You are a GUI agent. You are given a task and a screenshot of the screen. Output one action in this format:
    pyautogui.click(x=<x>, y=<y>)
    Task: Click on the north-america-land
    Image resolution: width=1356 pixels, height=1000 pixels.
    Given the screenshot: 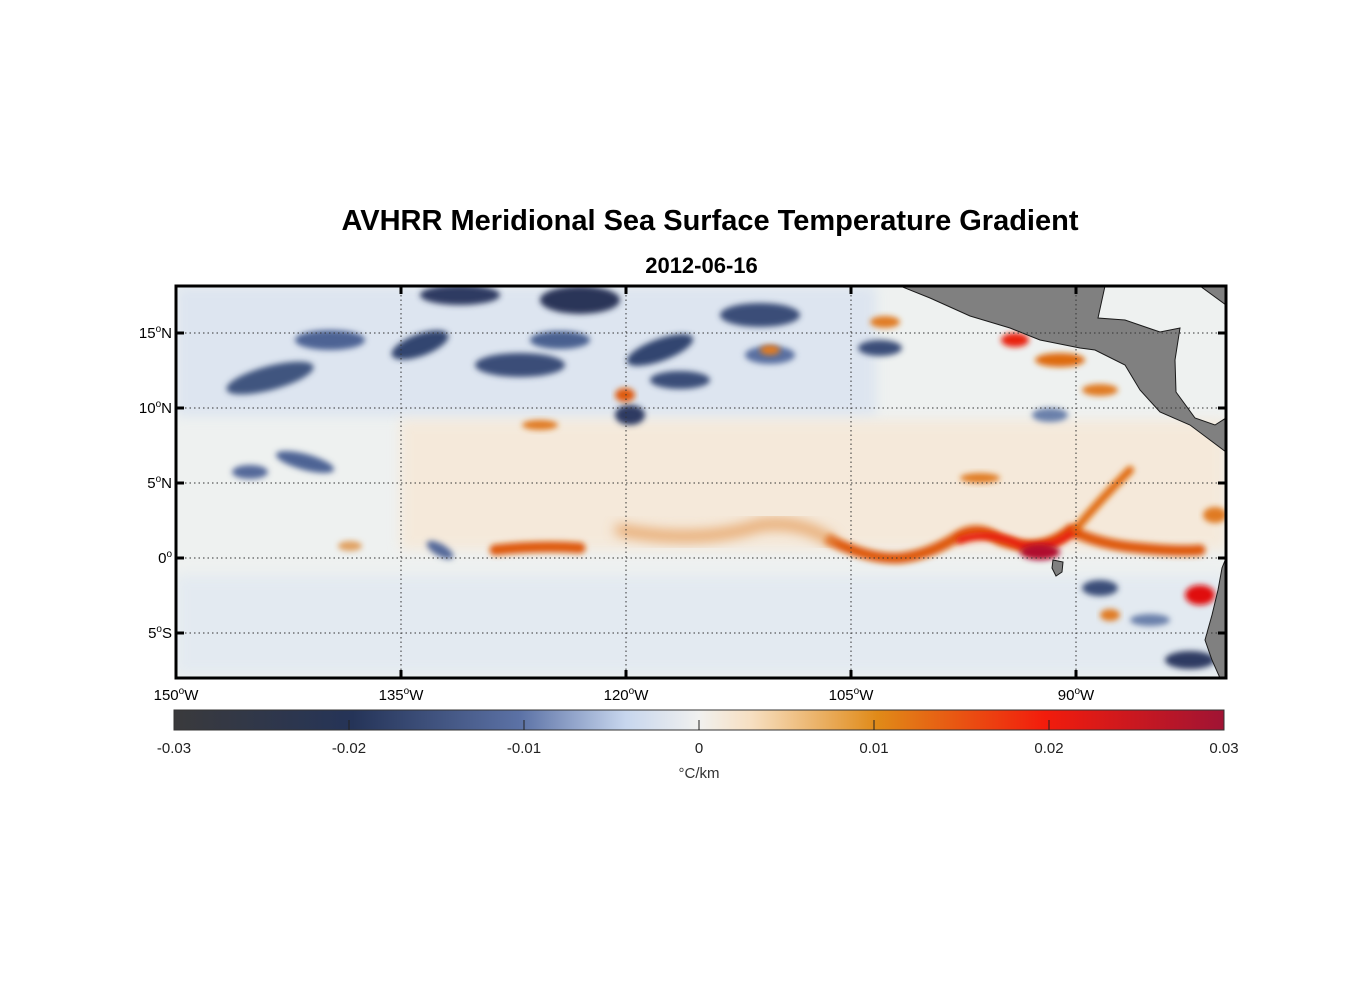 What is the action you would take?
    pyautogui.click(x=1212, y=296)
    